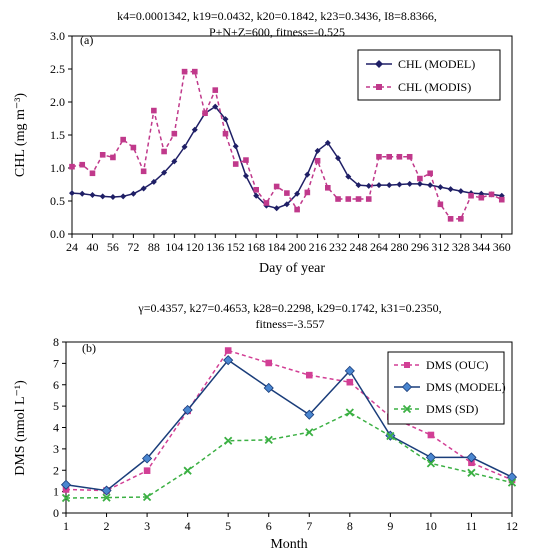 The width and height of the screenshot is (546, 554). I want to click on panel-b-y-axis-label: DMS (nmol L⁻¹), so click(20, 428).